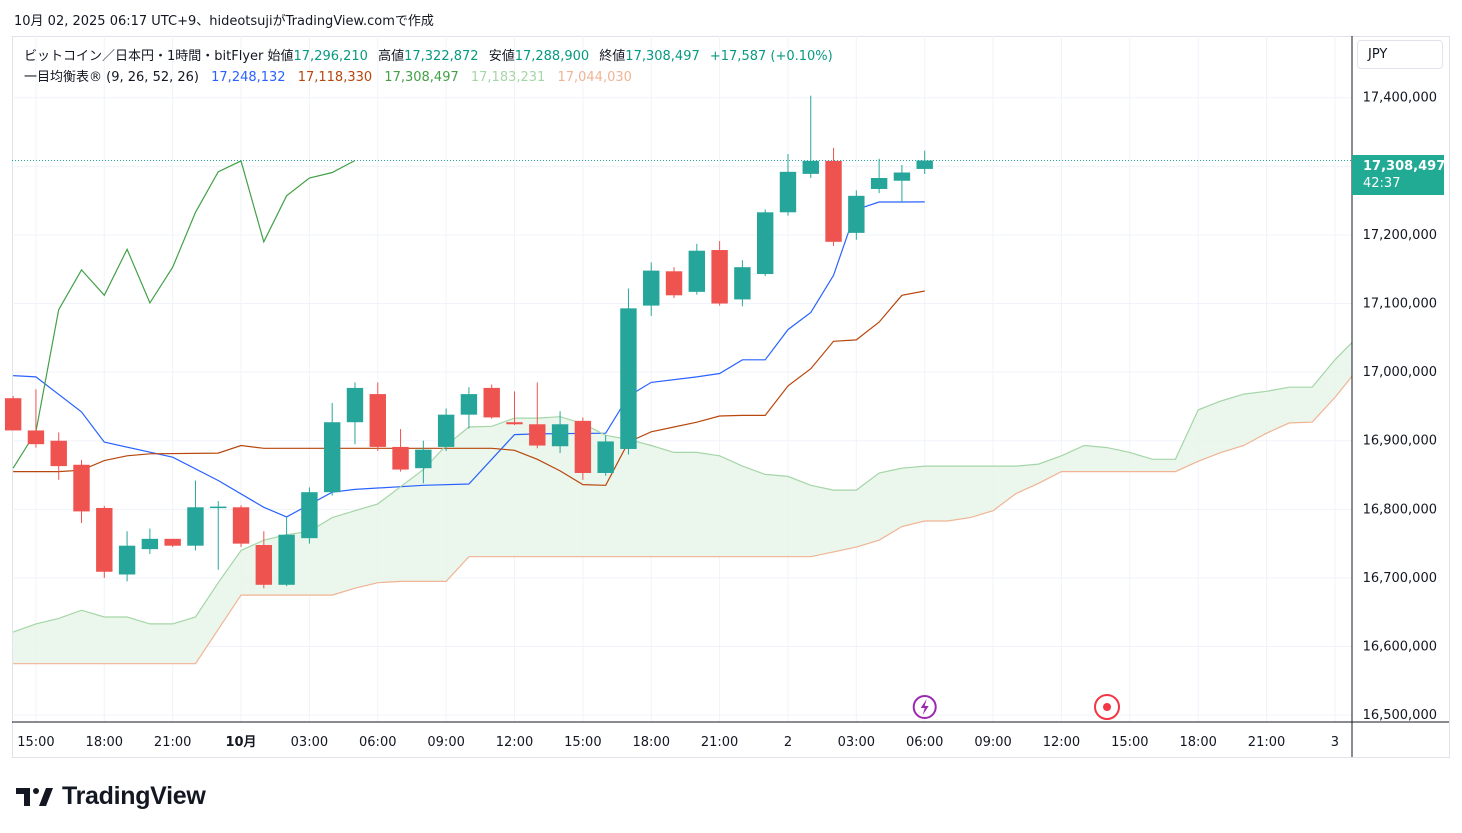  Describe the element at coordinates (1400, 509) in the screenshot. I see `price-tick-label: 16,800,000` at that location.